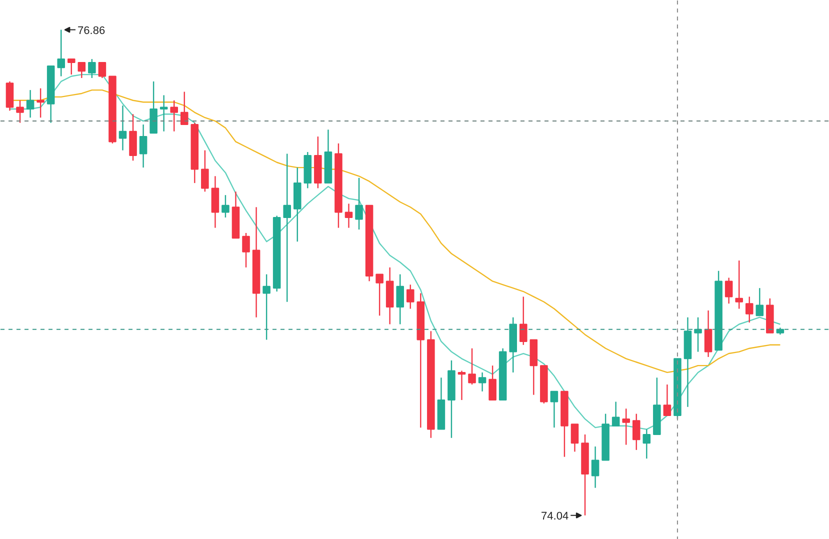 The width and height of the screenshot is (829, 539). What do you see at coordinates (555, 516) in the screenshot?
I see `annotation: 74.04` at bounding box center [555, 516].